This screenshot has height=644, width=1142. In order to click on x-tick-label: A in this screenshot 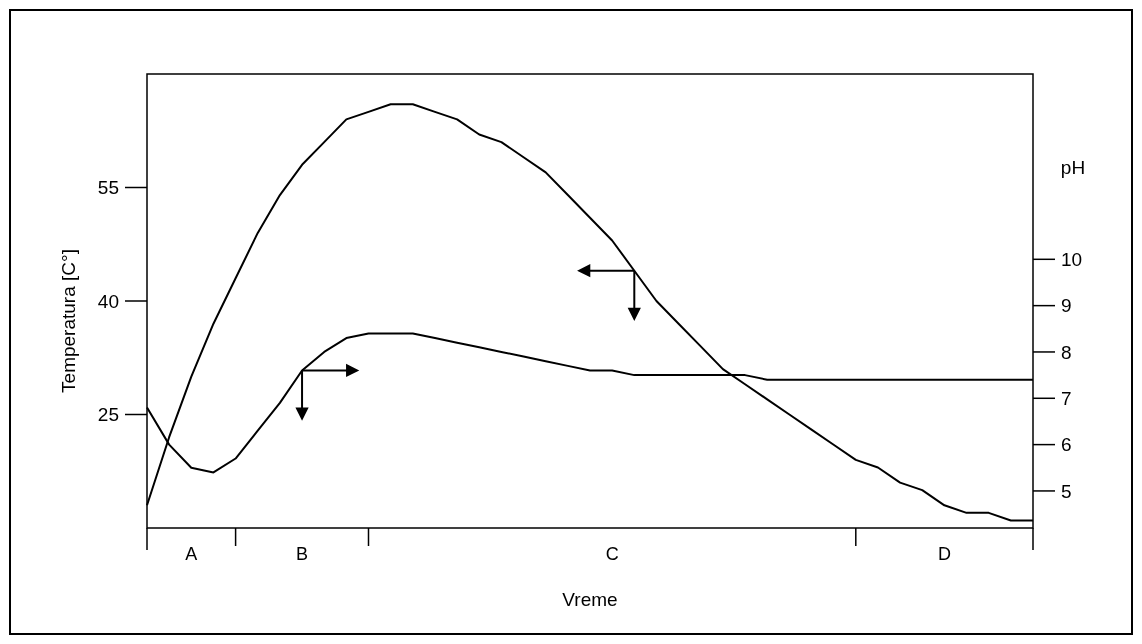, I will do `click(191, 554)`.